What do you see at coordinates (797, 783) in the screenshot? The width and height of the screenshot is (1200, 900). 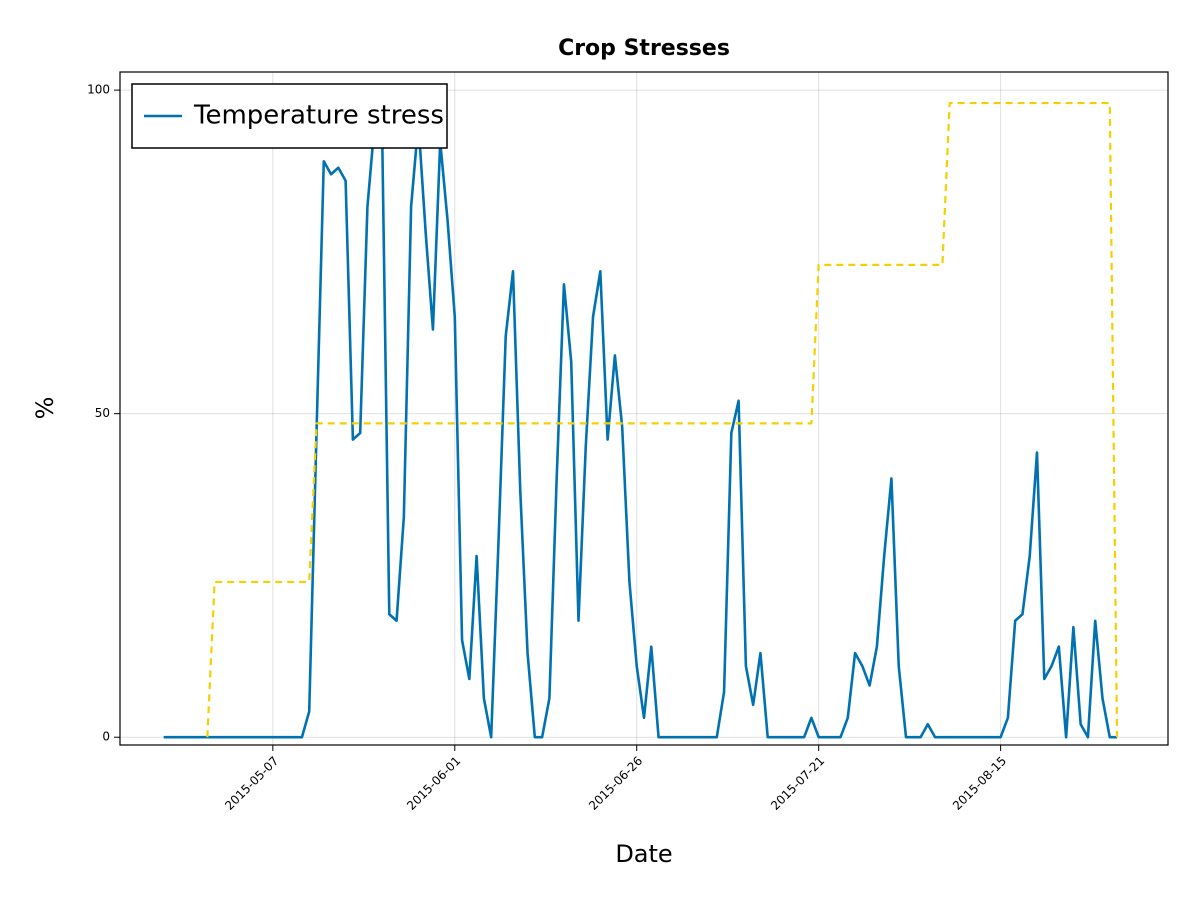 I see `x-tick-label: 2015-07-21` at bounding box center [797, 783].